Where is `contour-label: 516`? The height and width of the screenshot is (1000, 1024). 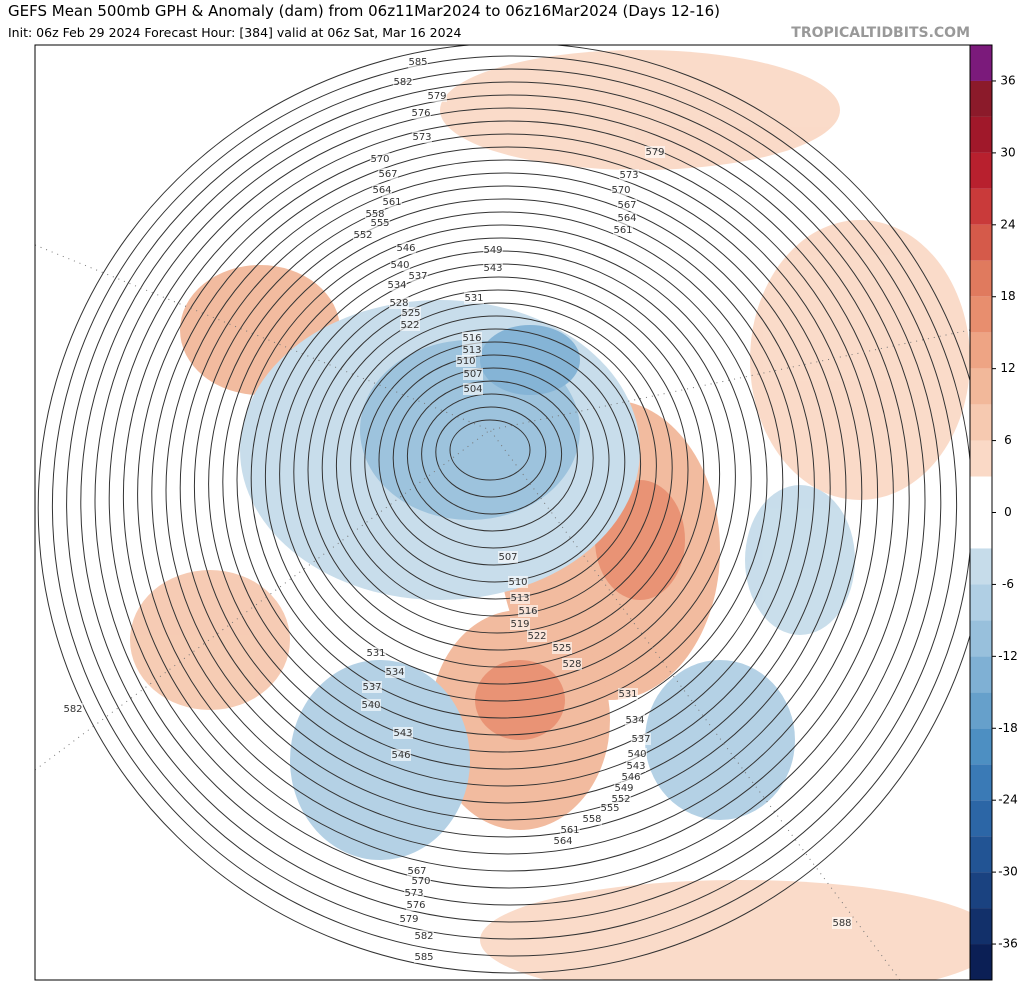 contour-label: 516 is located at coordinates (471, 338).